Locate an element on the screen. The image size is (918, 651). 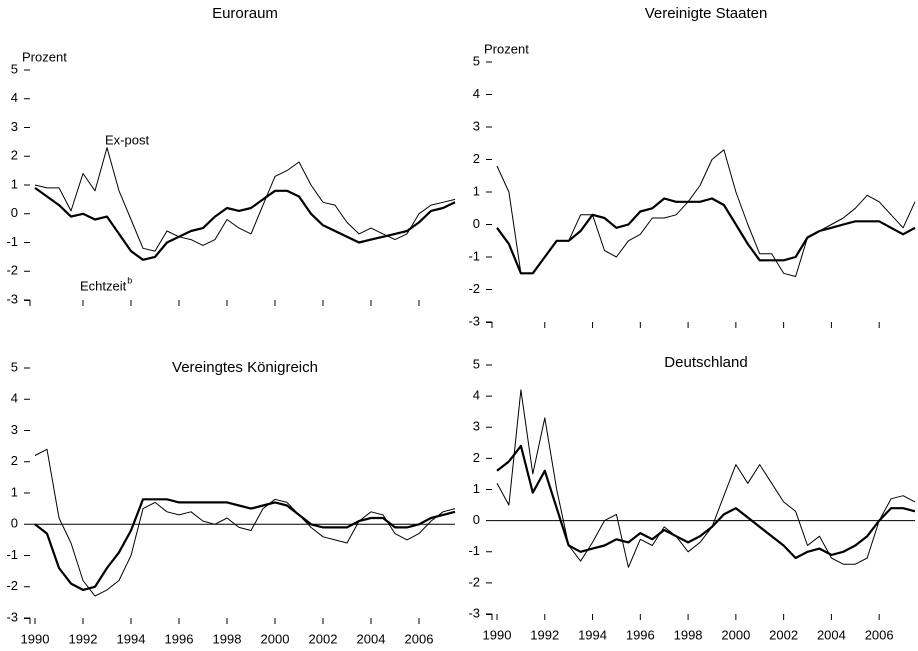
chart-title: Vereingtes Königreich is located at coordinates (245, 367).